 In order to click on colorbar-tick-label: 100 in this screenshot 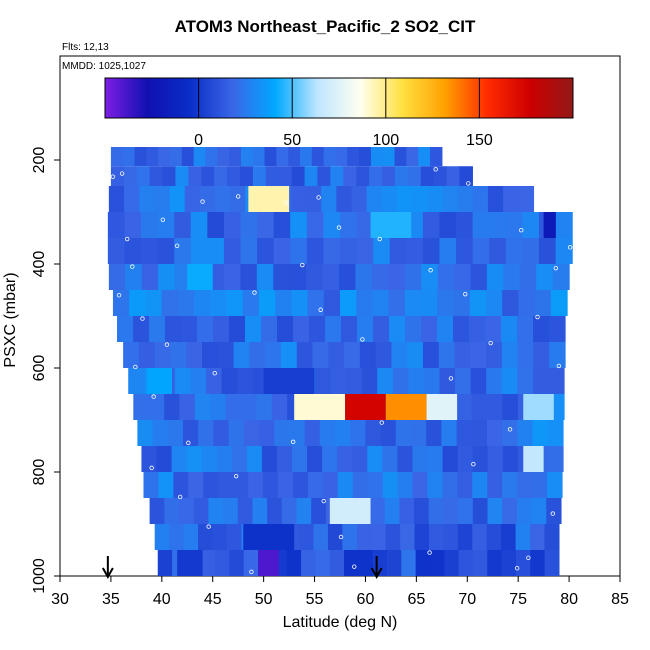, I will do `click(385, 140)`.